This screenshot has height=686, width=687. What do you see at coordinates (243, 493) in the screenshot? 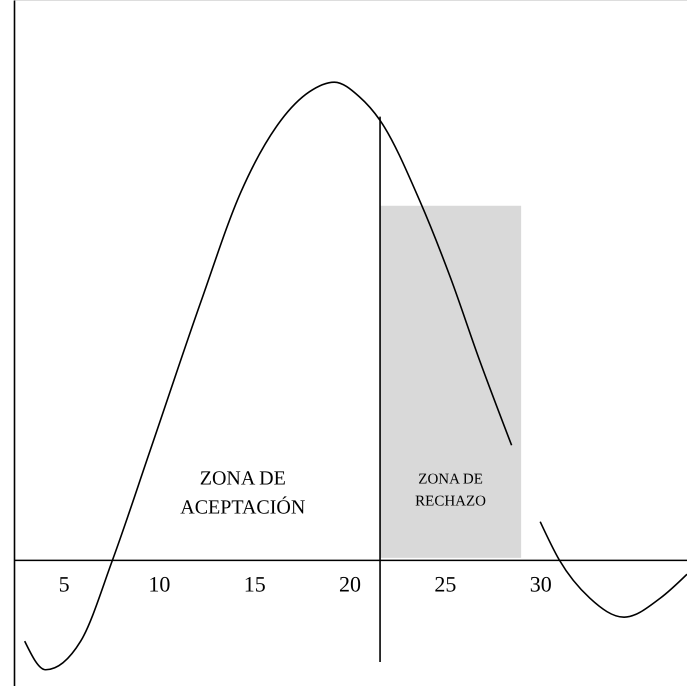
I see `annotation: ZONA DE ACEPTACIÓN` at bounding box center [243, 493].